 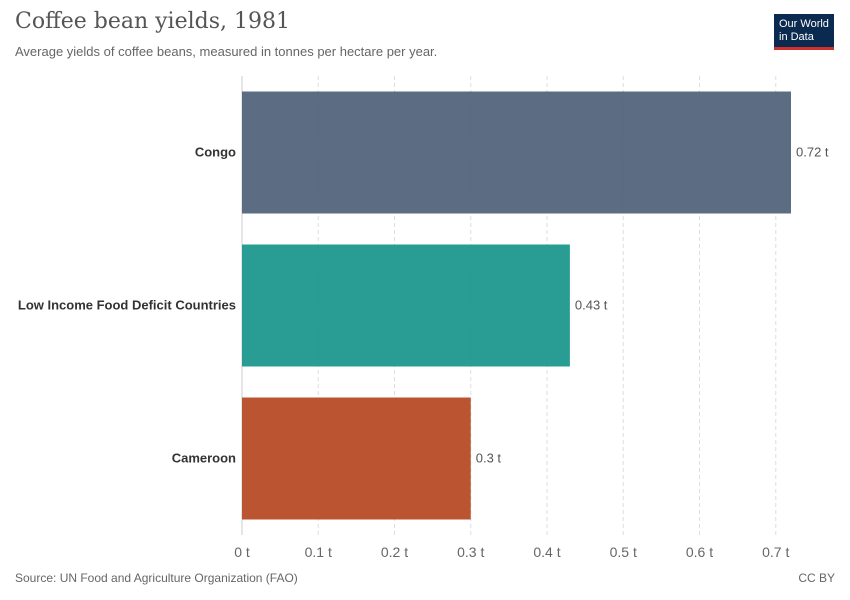 I want to click on x-tick-label: 0.1 t, so click(x=318, y=552).